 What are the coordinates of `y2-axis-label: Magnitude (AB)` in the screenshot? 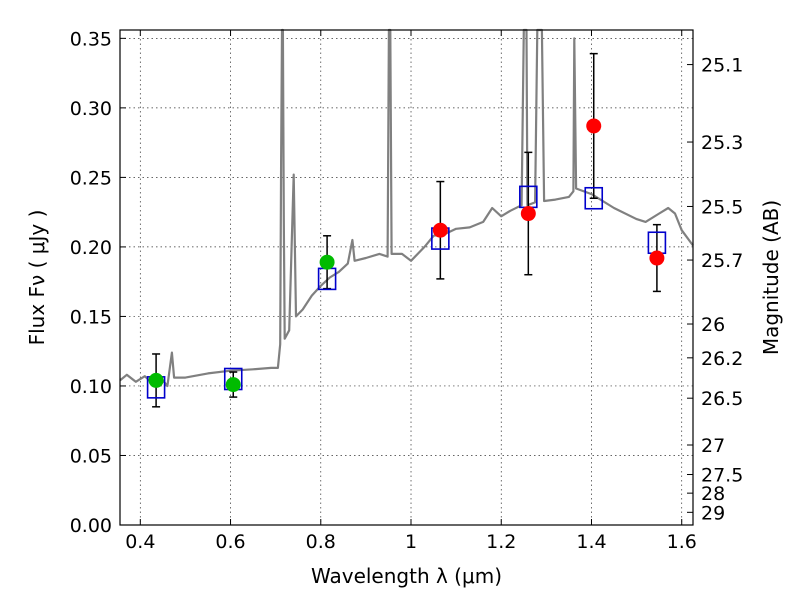 It's located at (771, 277).